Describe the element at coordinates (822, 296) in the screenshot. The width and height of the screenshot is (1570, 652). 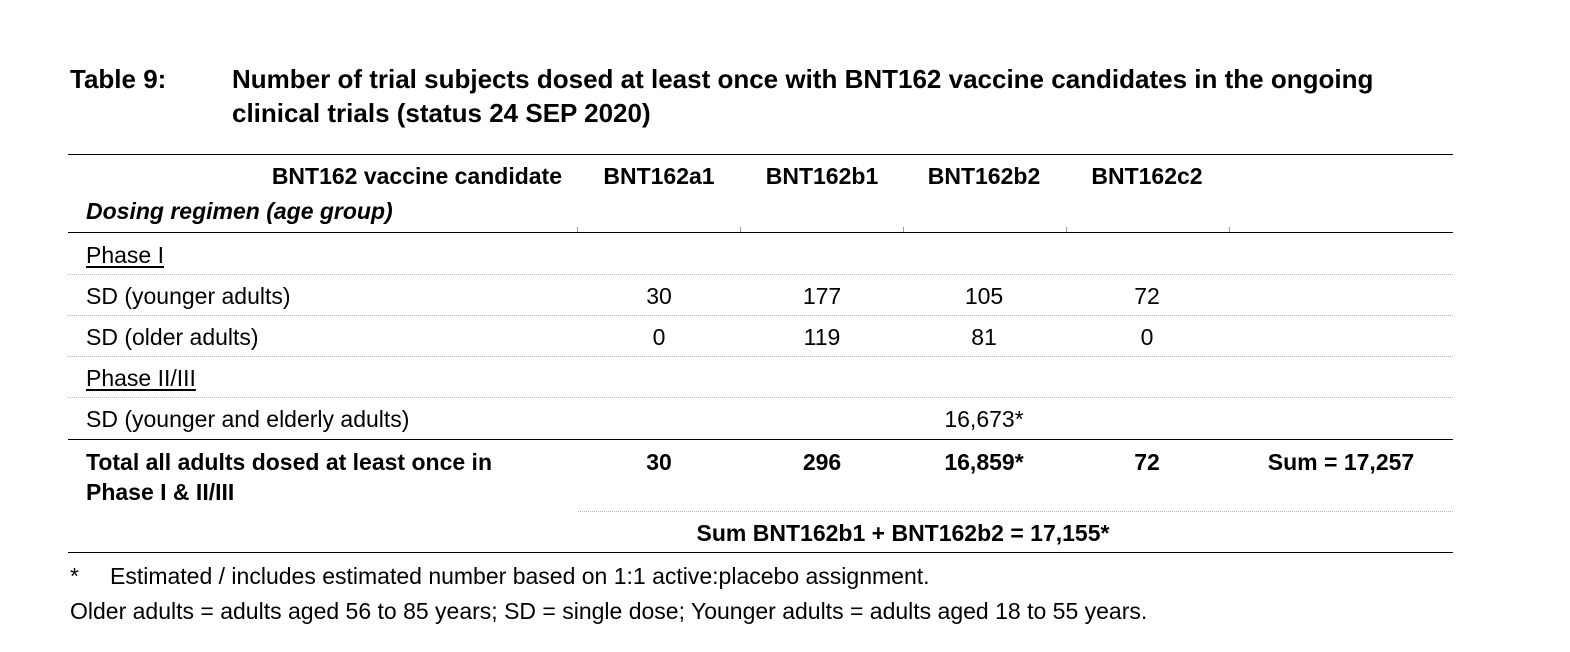
I see `table-cell: 177` at that location.